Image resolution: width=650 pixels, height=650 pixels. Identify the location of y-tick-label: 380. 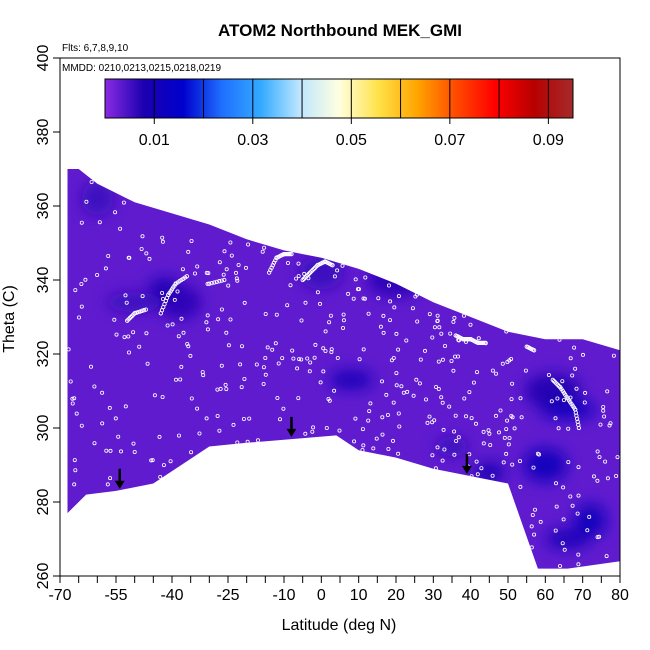
(43, 132).